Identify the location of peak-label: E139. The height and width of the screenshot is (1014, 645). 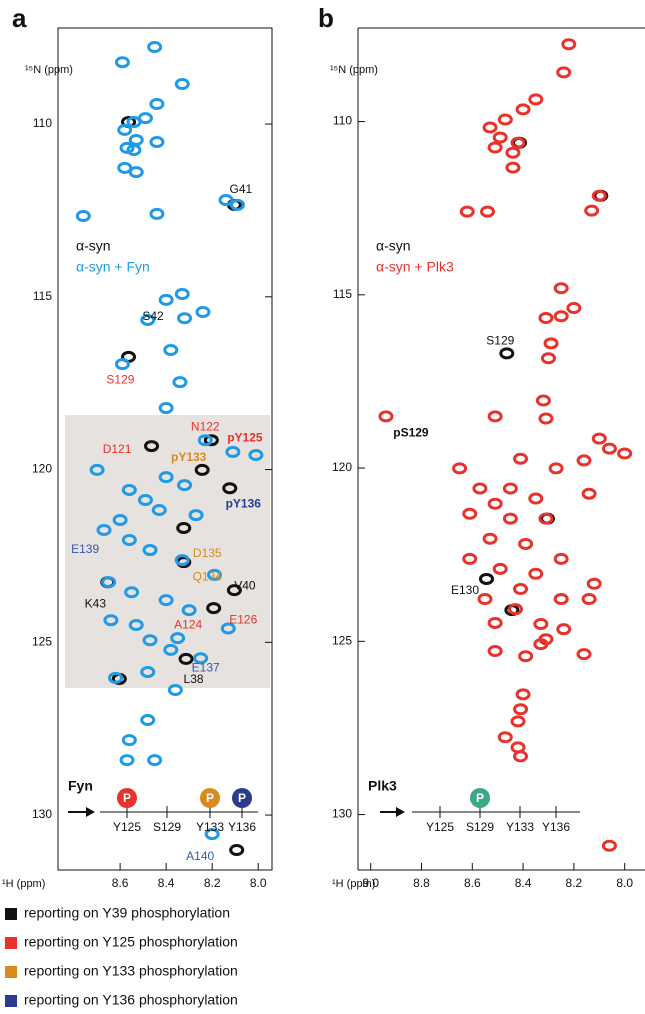
(85, 549).